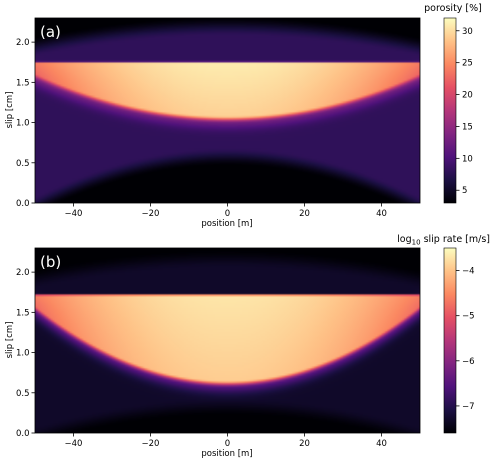 Image resolution: width=500 pixels, height=462 pixels. I want to click on panel-b-colorbar-label-suffix: slip rate [m/s], so click(455, 239).